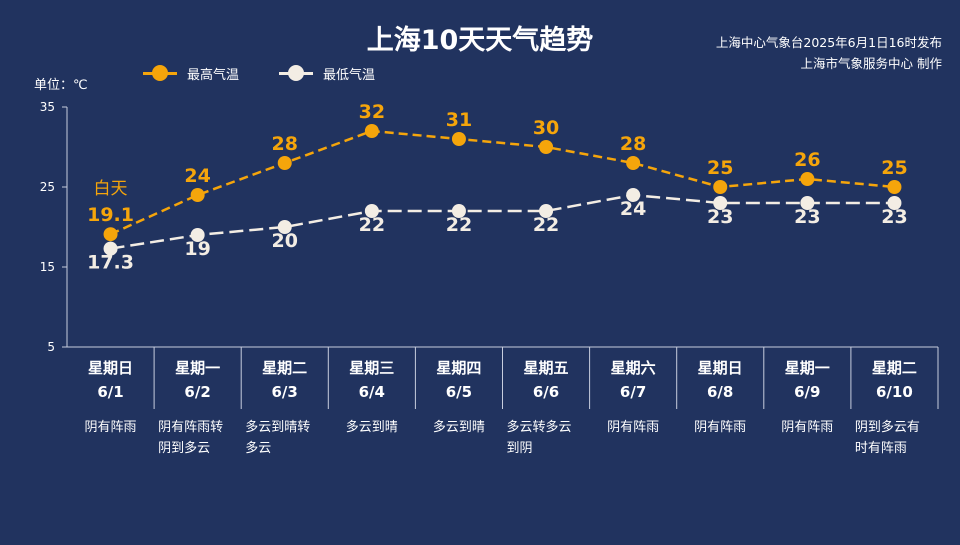 The width and height of the screenshot is (960, 545). Describe the element at coordinates (160, 73) in the screenshot. I see `legend-swatch-high` at that location.